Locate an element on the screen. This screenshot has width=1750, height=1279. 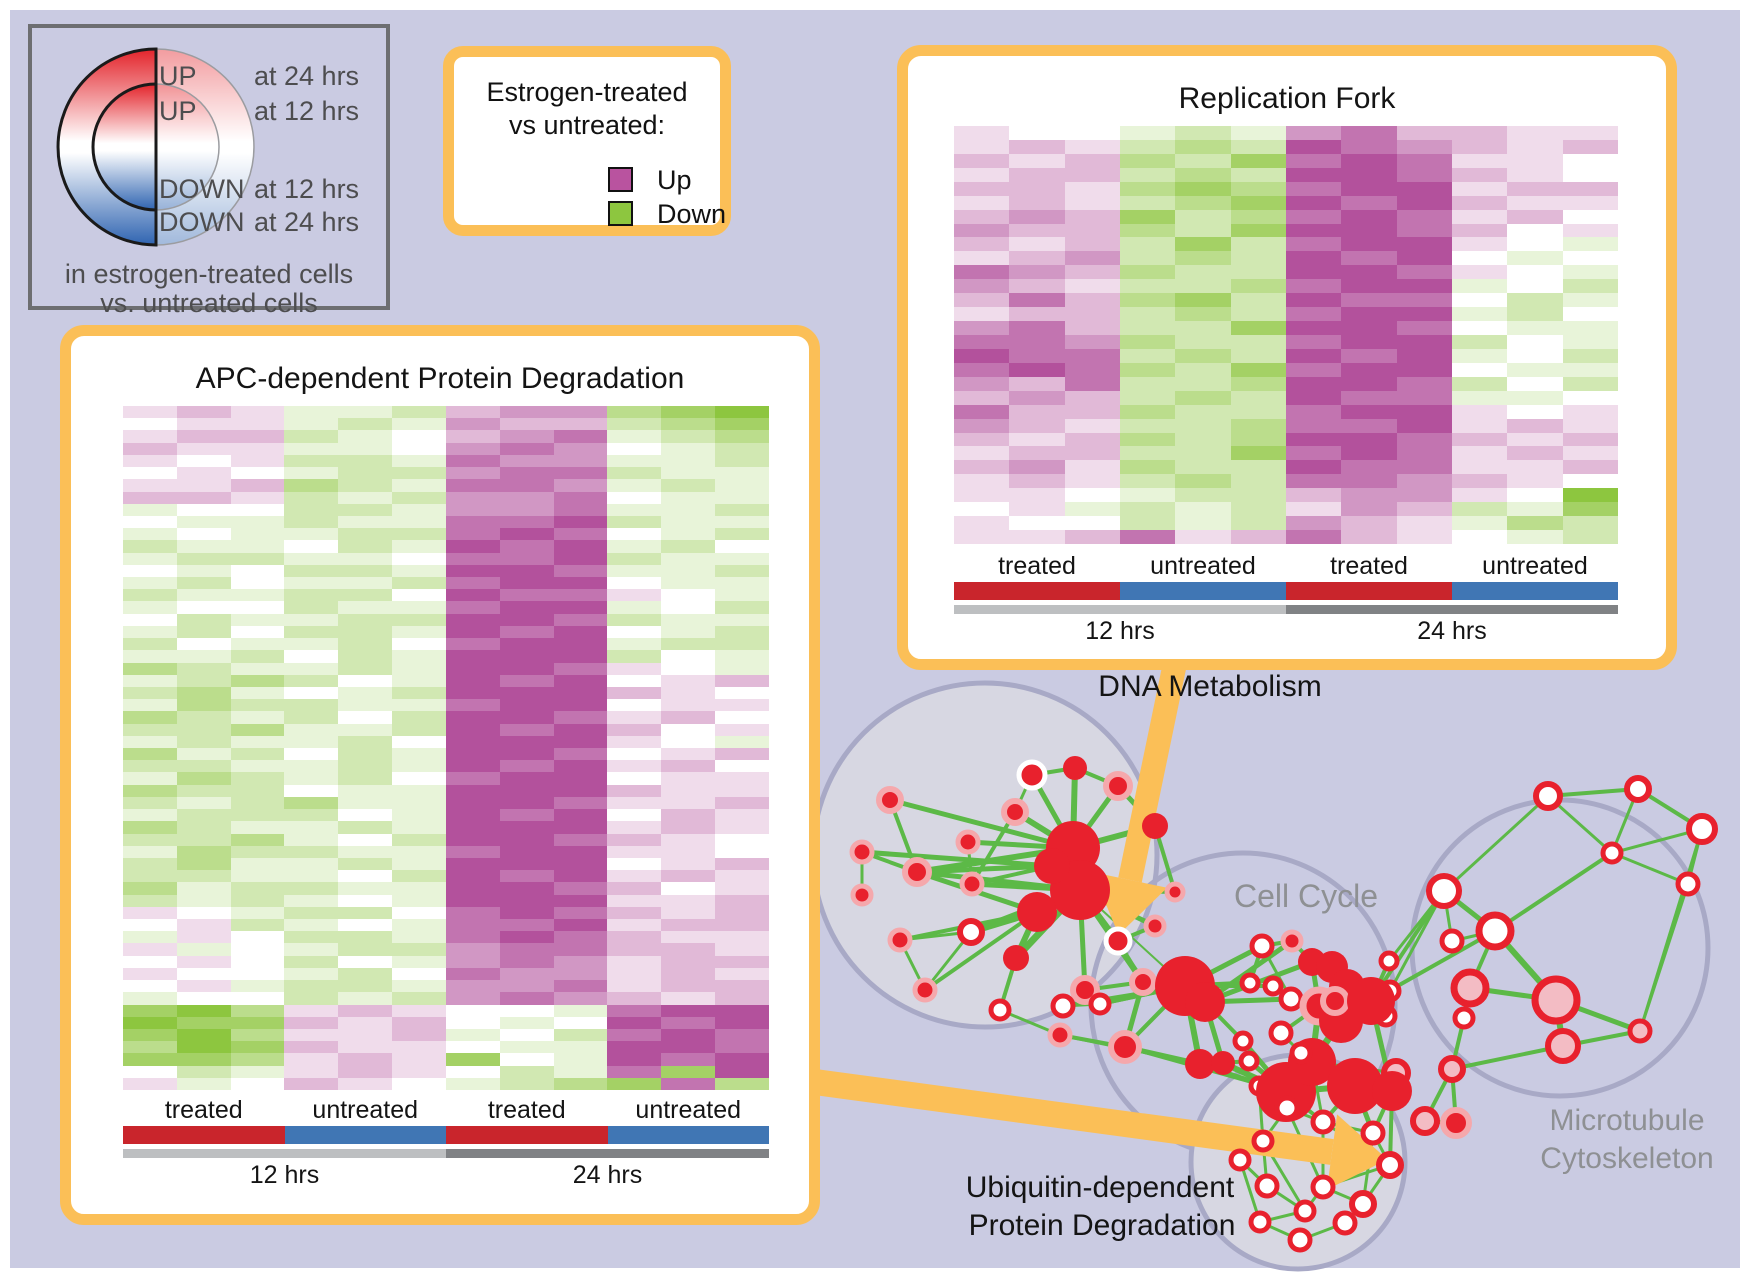
treatment-color-bar is located at coordinates (365, 1135).